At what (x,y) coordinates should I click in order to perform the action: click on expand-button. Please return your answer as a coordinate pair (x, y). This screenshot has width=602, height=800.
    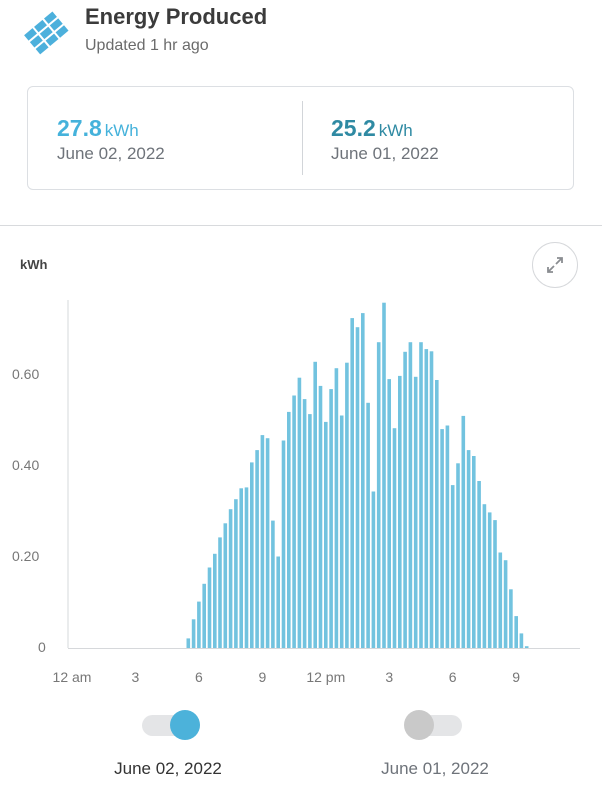
    Looking at the image, I should click on (555, 265).